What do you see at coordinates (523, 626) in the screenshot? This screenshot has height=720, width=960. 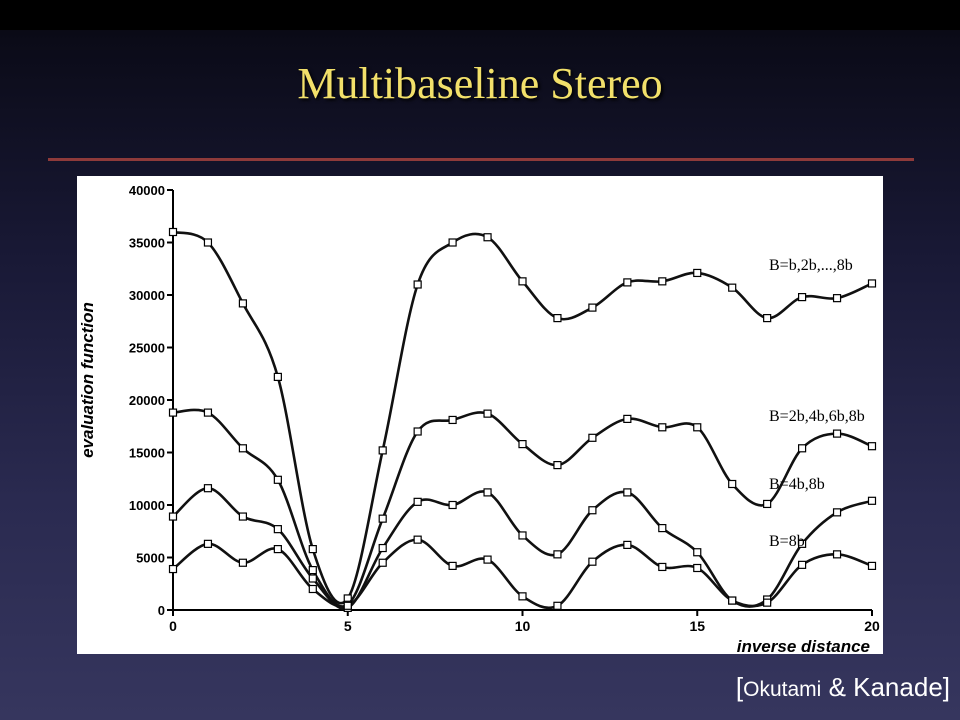 I see `x-tick-label: 10` at bounding box center [523, 626].